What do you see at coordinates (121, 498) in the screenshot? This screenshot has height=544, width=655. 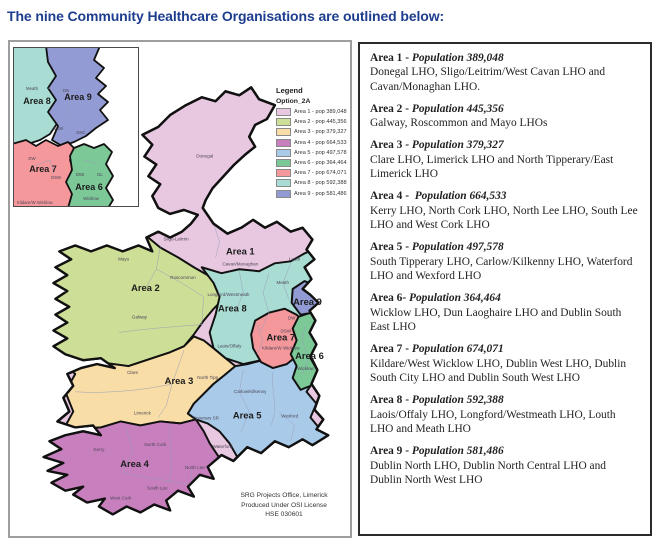 I see `map-county-label: West Cork` at bounding box center [121, 498].